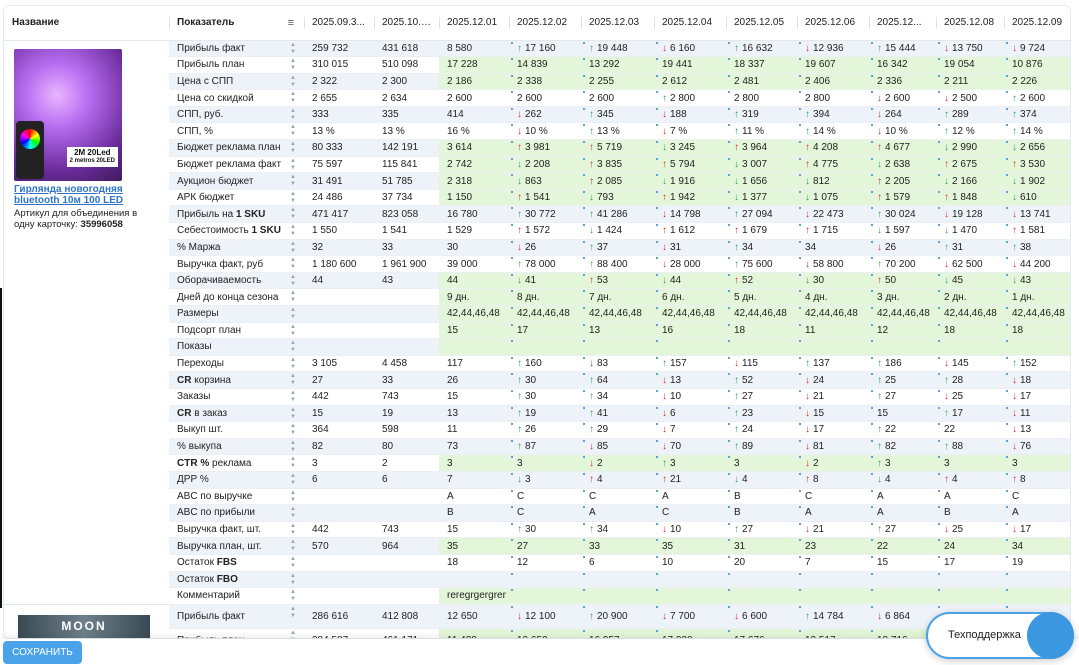 The image size is (1079, 665). I want to click on day-value-cell: 2 336, so click(902, 82).